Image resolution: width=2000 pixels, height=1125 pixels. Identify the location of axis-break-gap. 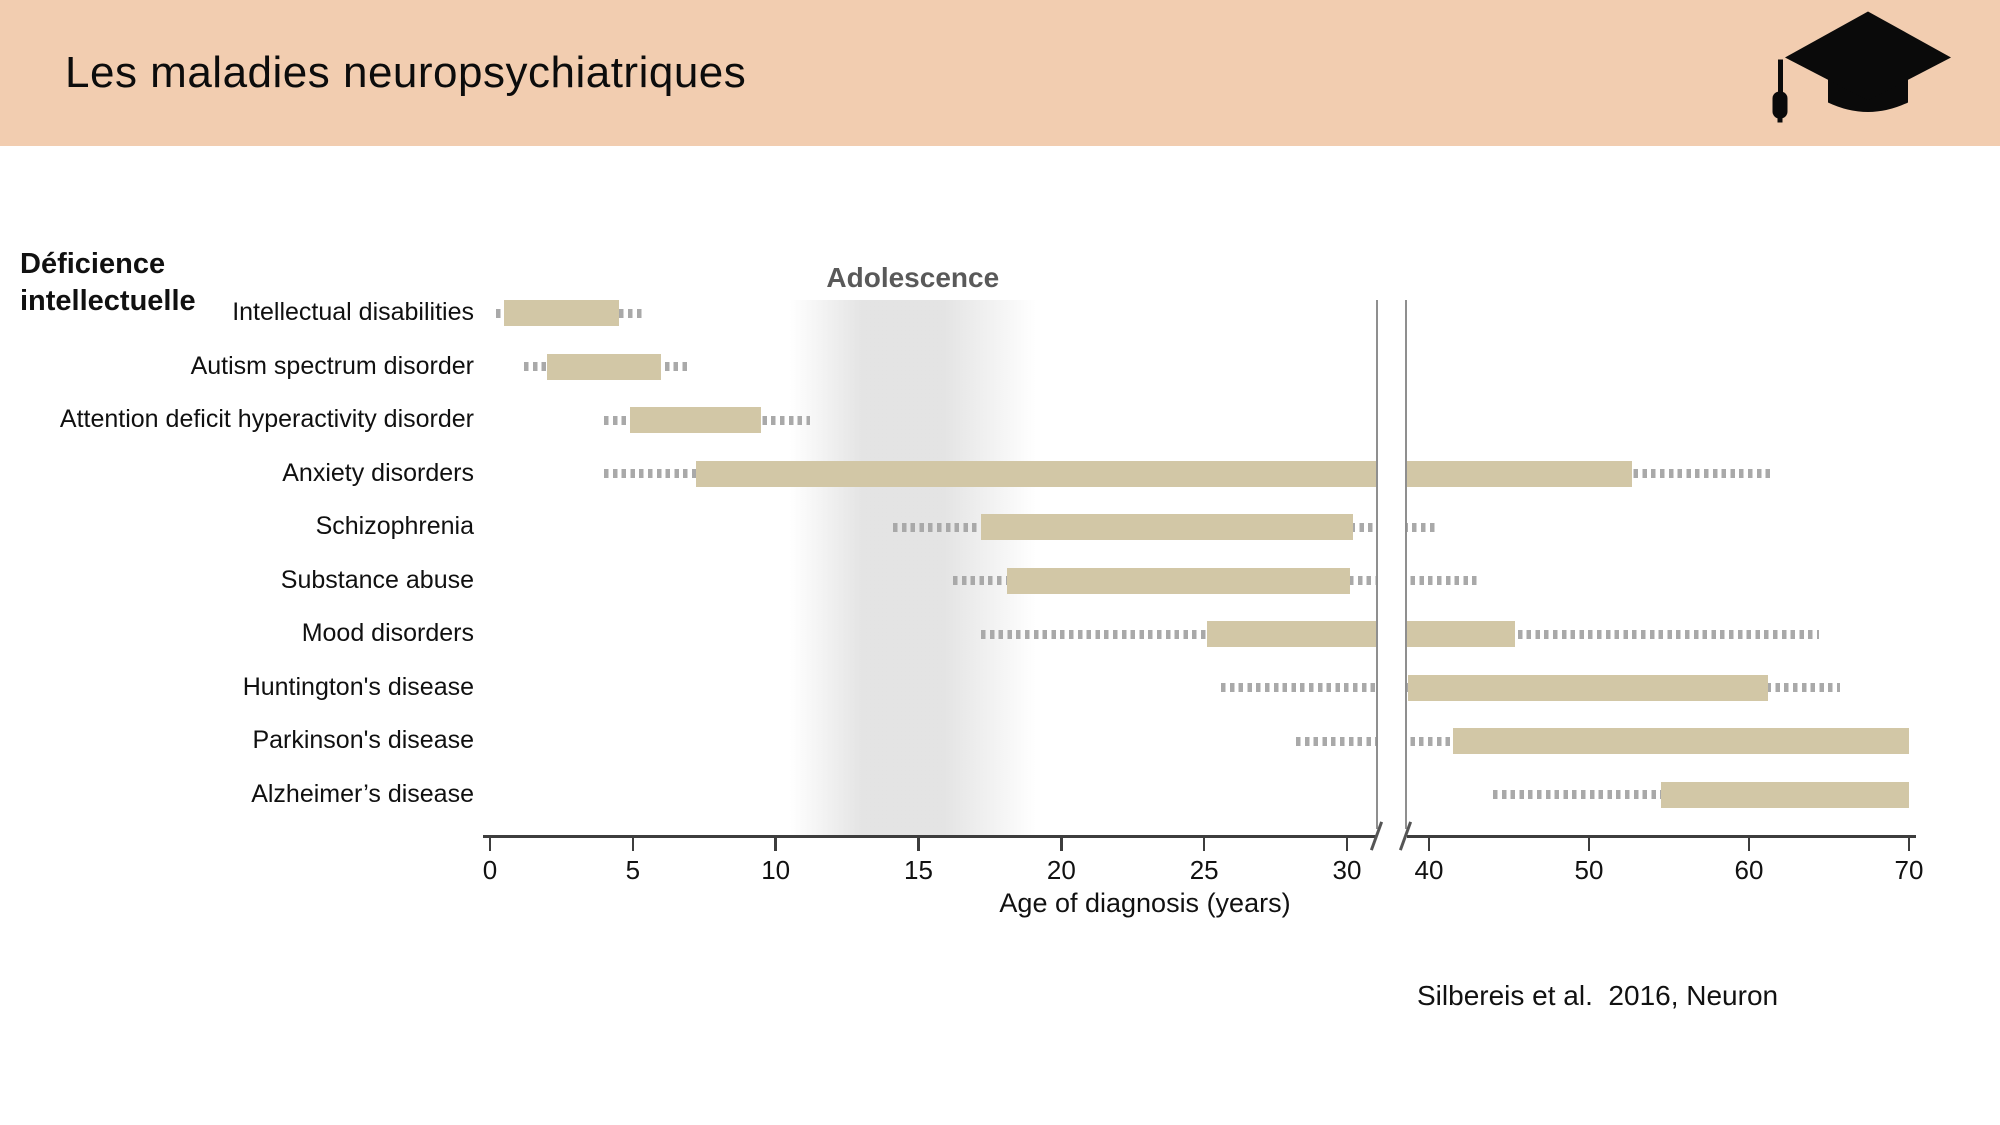
(1391, 574).